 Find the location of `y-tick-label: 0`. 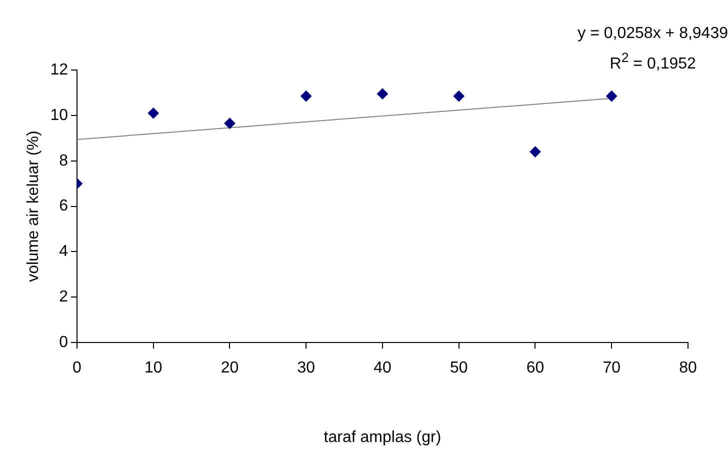

y-tick-label: 0 is located at coordinates (63, 343).